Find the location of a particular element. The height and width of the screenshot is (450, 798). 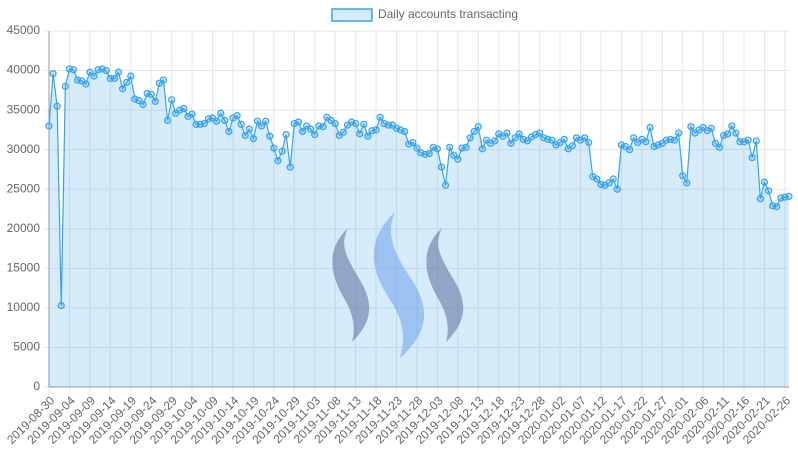

y-tick-label: 45000 is located at coordinates (24, 30).